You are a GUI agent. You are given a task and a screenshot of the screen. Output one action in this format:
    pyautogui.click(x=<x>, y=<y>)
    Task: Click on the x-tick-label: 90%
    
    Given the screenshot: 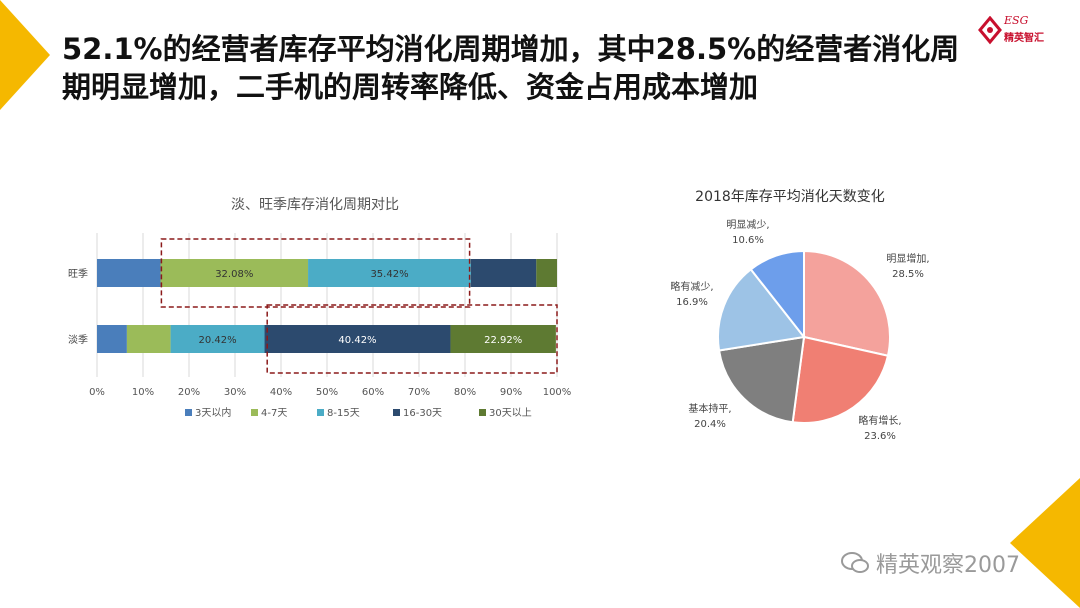 What is the action you would take?
    pyautogui.click(x=511, y=392)
    